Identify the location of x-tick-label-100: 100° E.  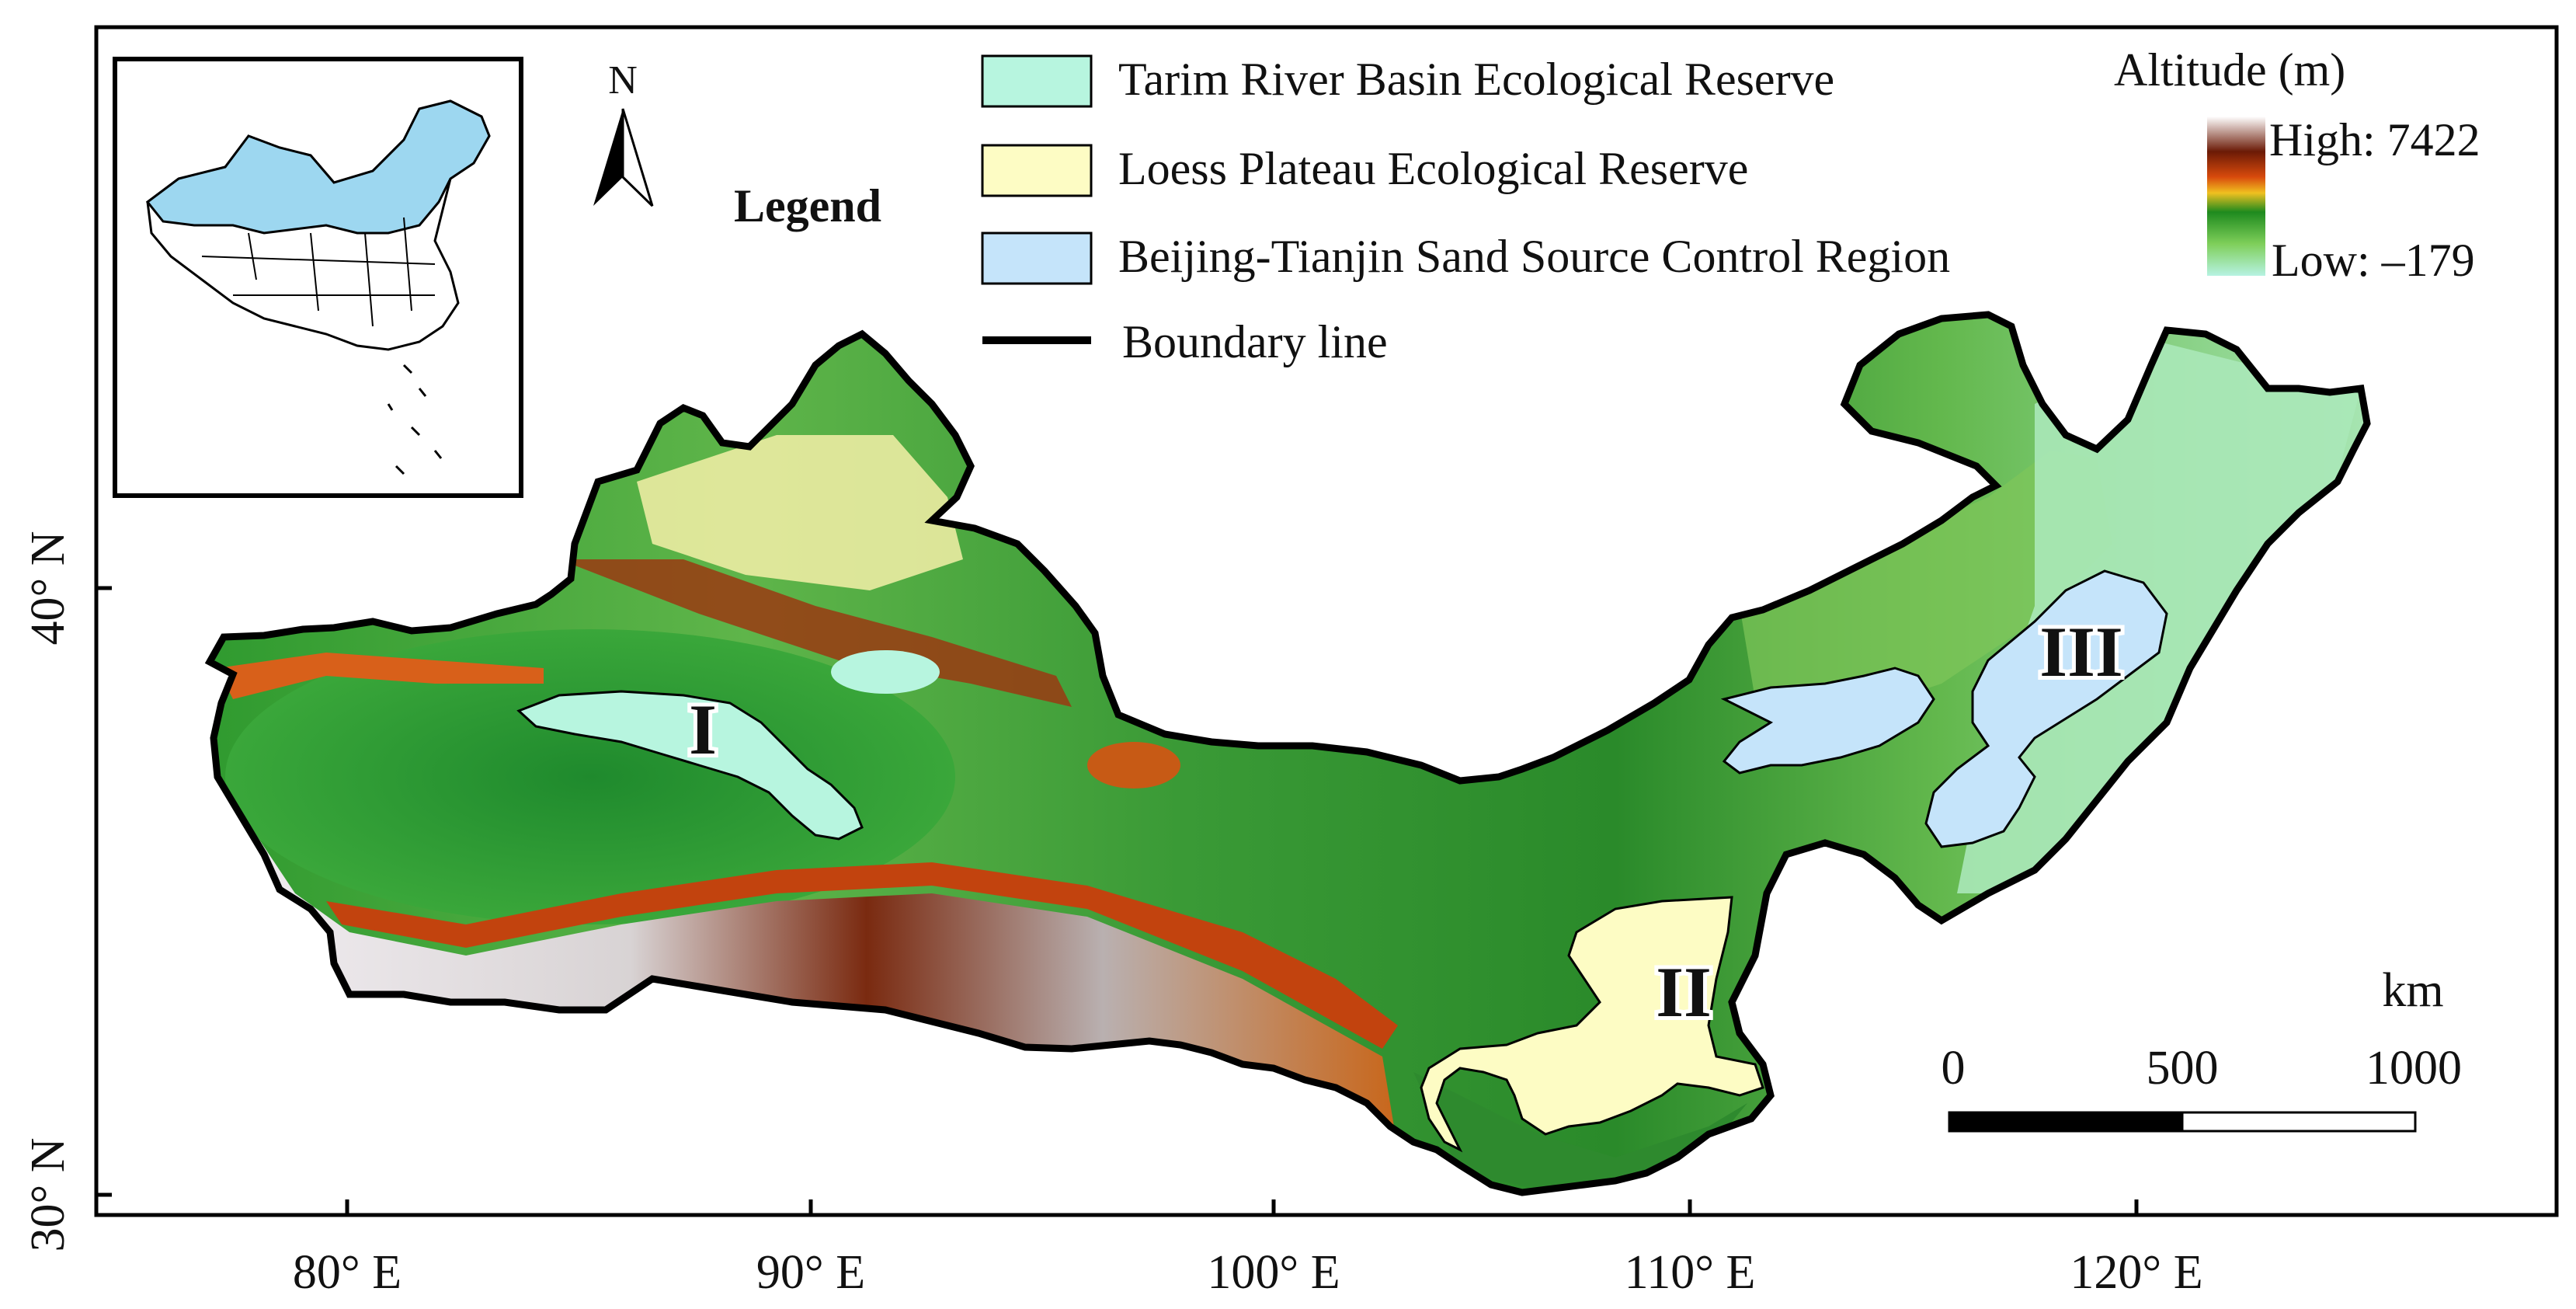
(1273, 1273).